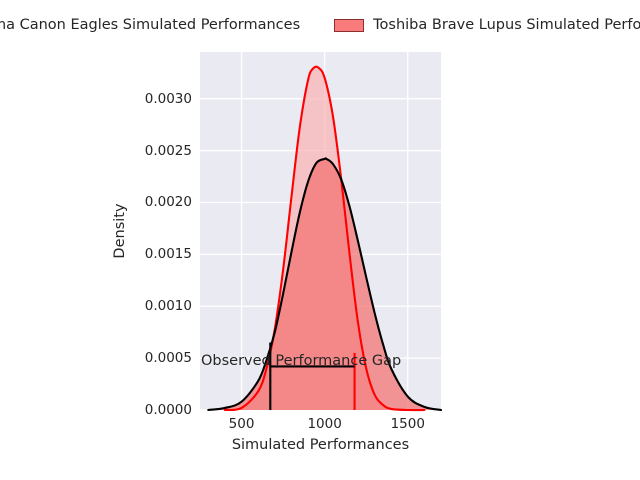  I want to click on y-tick-label: 0.0020, so click(168, 202).